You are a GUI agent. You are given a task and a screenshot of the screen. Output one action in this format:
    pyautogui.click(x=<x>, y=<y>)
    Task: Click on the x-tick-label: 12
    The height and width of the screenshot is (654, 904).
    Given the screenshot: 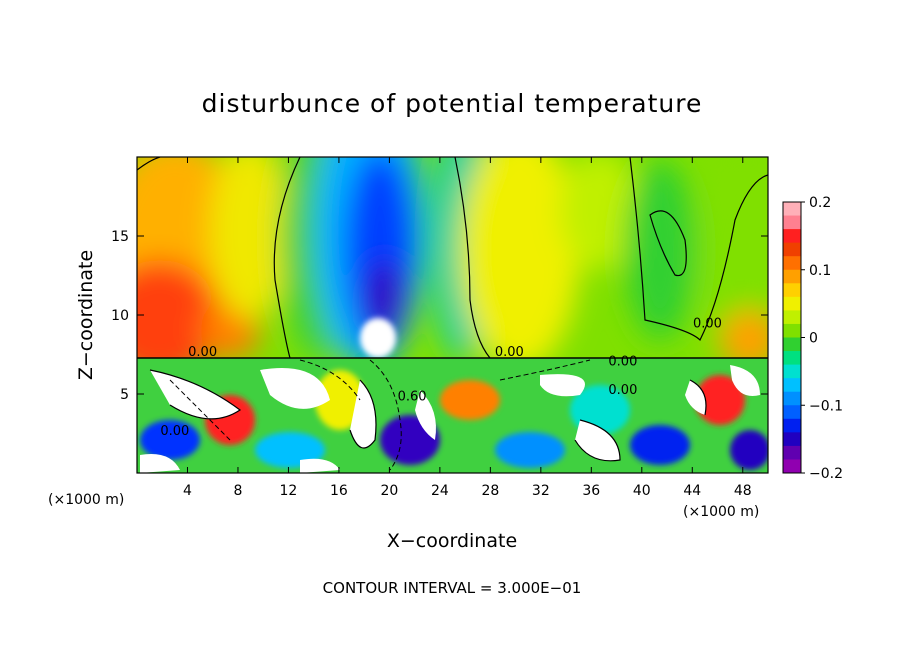 What is the action you would take?
    pyautogui.click(x=289, y=491)
    